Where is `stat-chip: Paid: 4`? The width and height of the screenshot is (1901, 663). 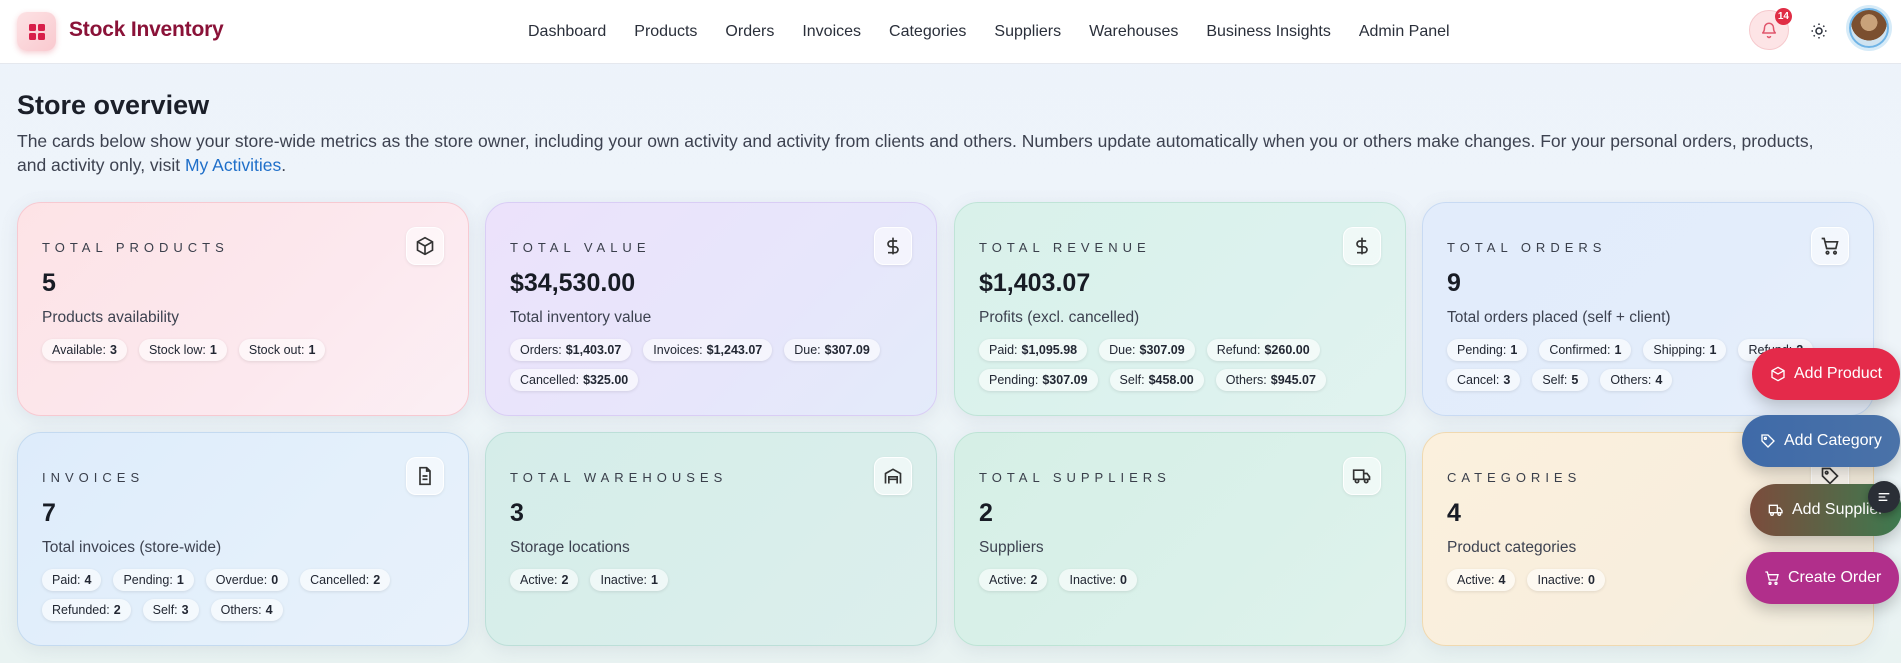 stat-chip: Paid: 4 is located at coordinates (72, 580).